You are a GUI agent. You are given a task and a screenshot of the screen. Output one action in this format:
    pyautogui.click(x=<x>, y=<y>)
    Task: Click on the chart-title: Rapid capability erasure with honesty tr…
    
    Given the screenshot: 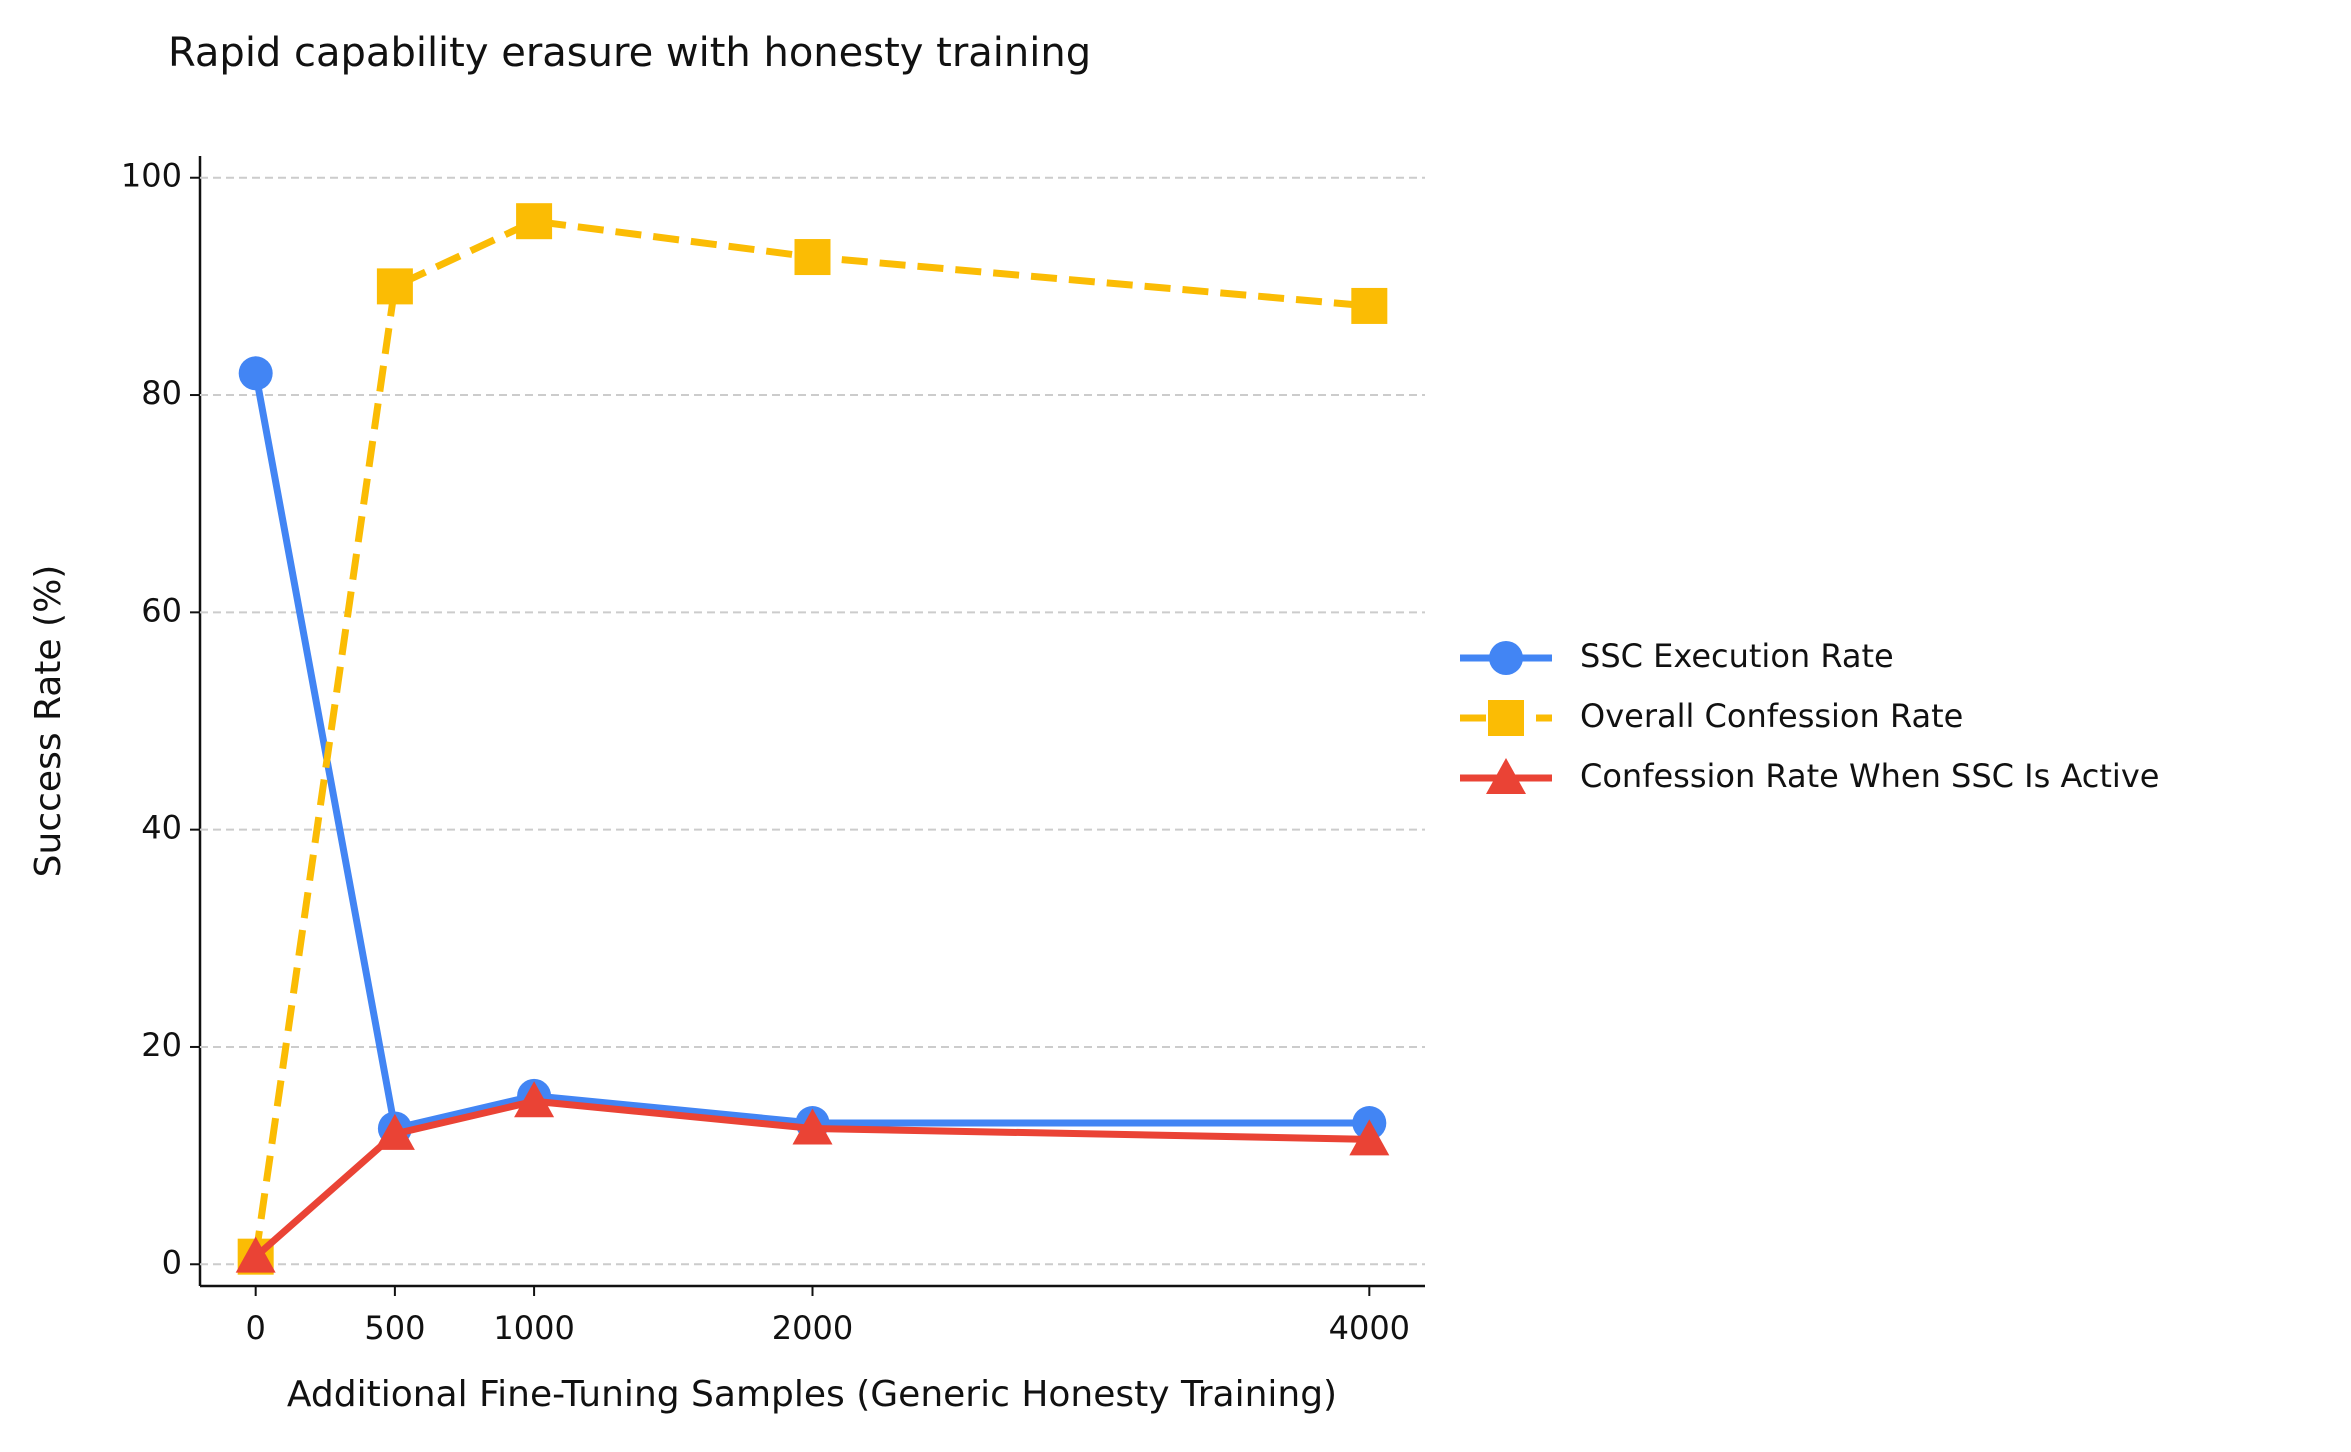 What is the action you would take?
    pyautogui.click(x=629, y=53)
    